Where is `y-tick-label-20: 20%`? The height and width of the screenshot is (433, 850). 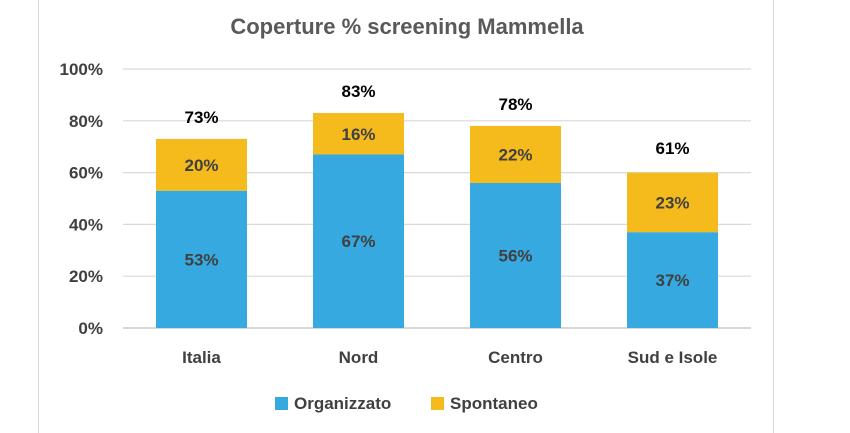
y-tick-label-20: 20% is located at coordinates (86, 276).